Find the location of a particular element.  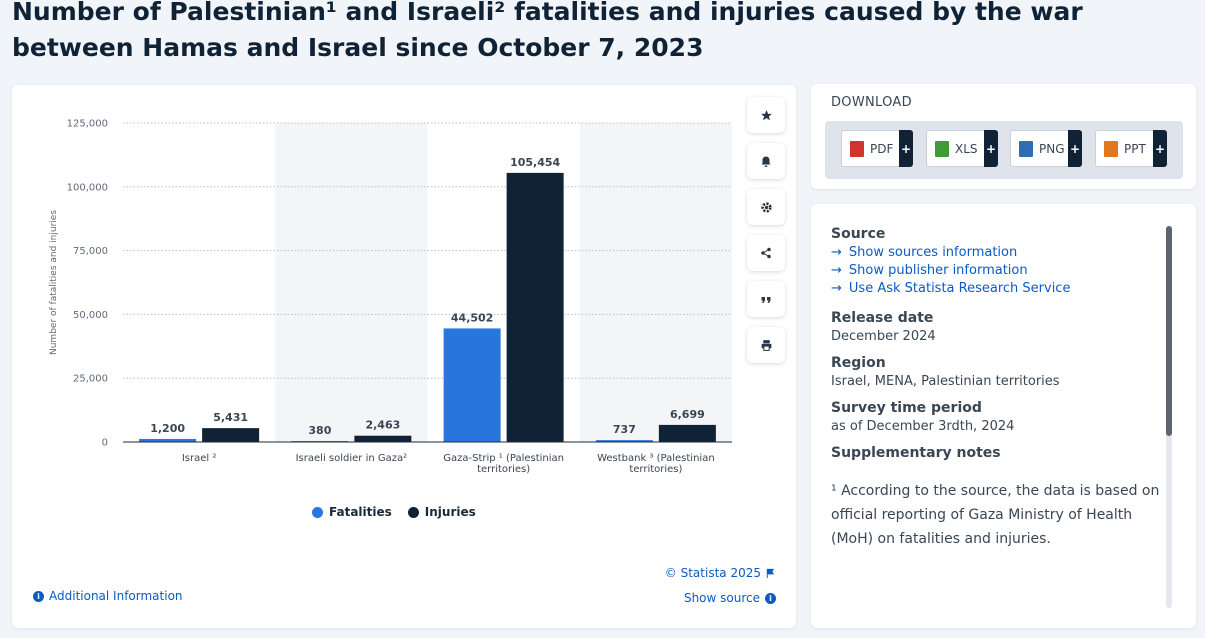

show-publisher-link: → Show publisher information is located at coordinates (996, 270).